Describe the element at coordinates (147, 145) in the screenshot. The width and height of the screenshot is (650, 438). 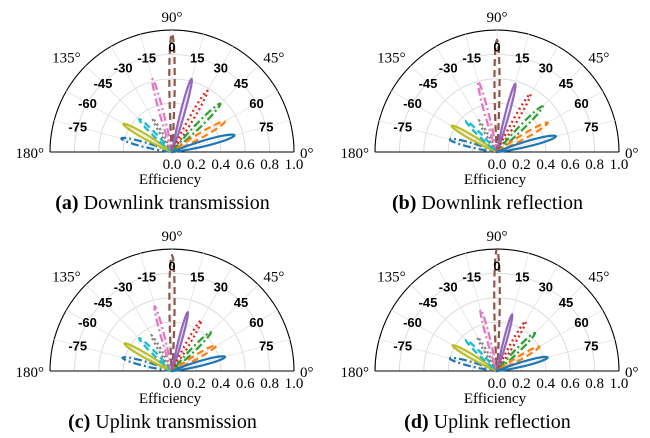
I see `beam--75` at that location.